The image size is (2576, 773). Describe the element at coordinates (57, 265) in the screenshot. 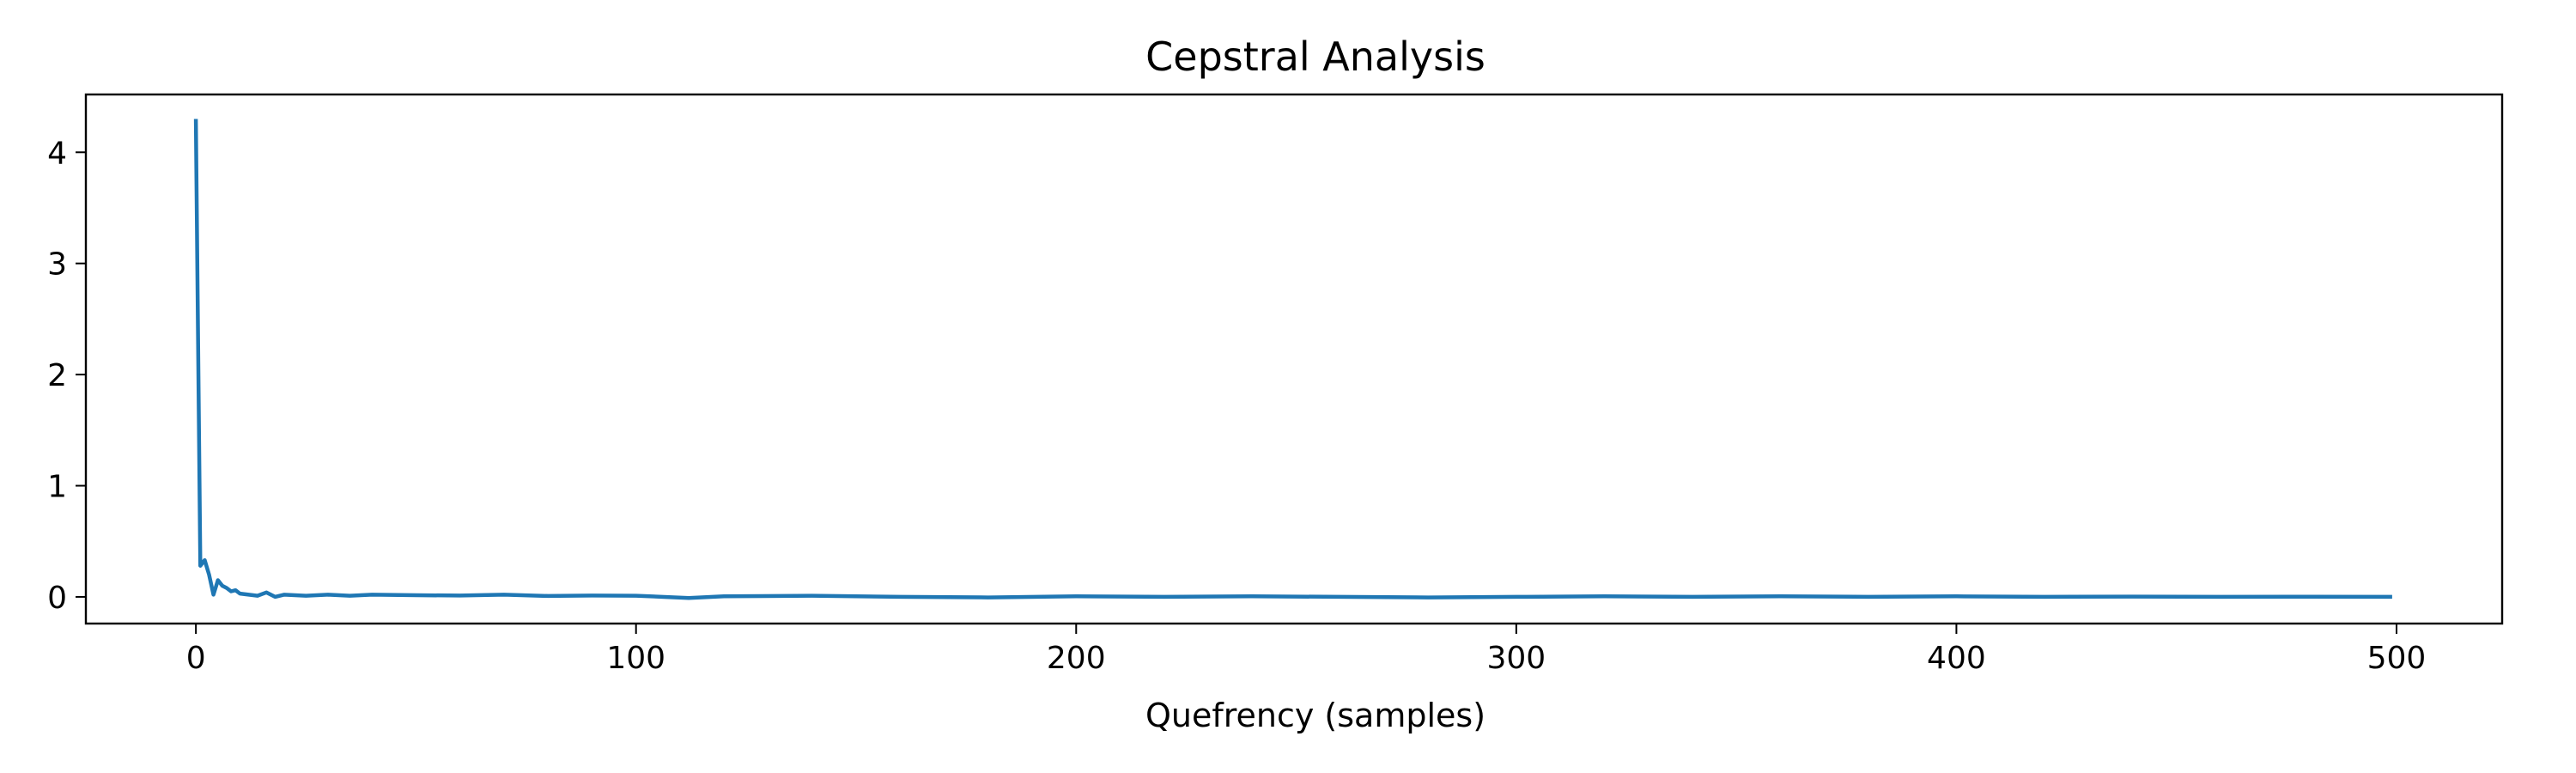

I see `y-tick-label: 3` at that location.